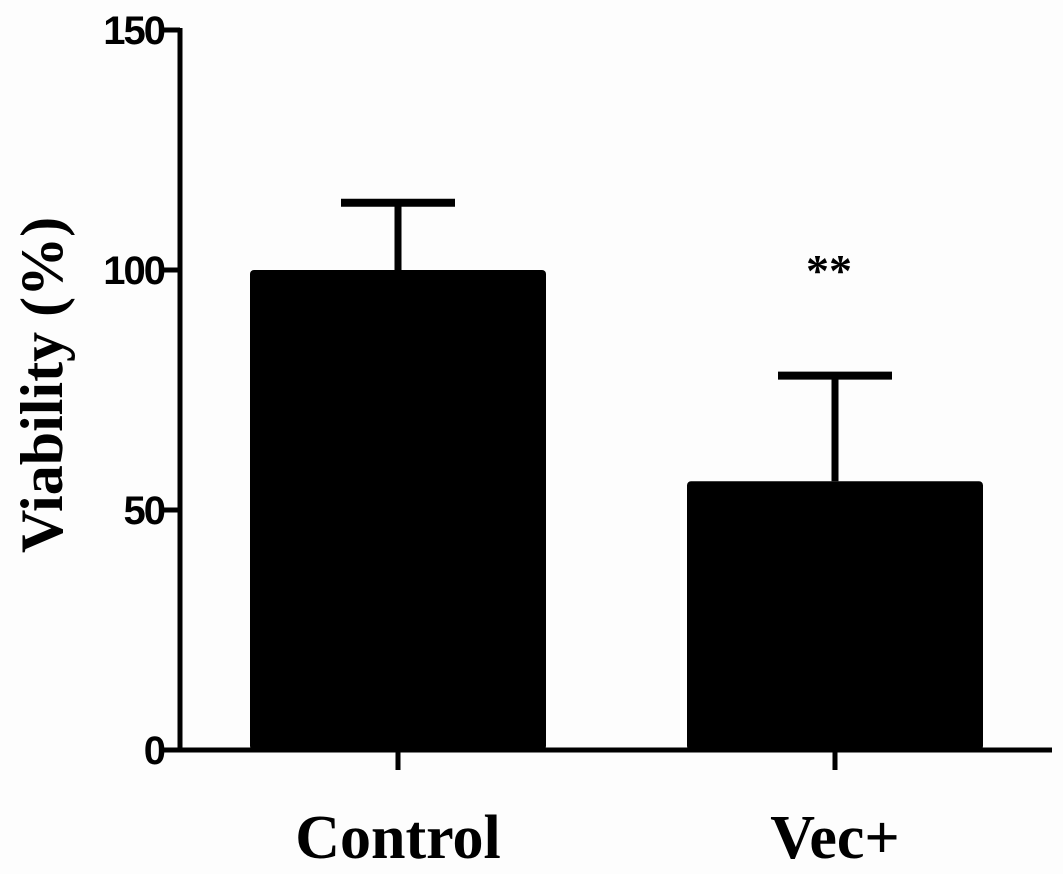 This screenshot has width=1063, height=874. Describe the element at coordinates (42, 385) in the screenshot. I see `y-axis-label: Viability (%)` at that location.